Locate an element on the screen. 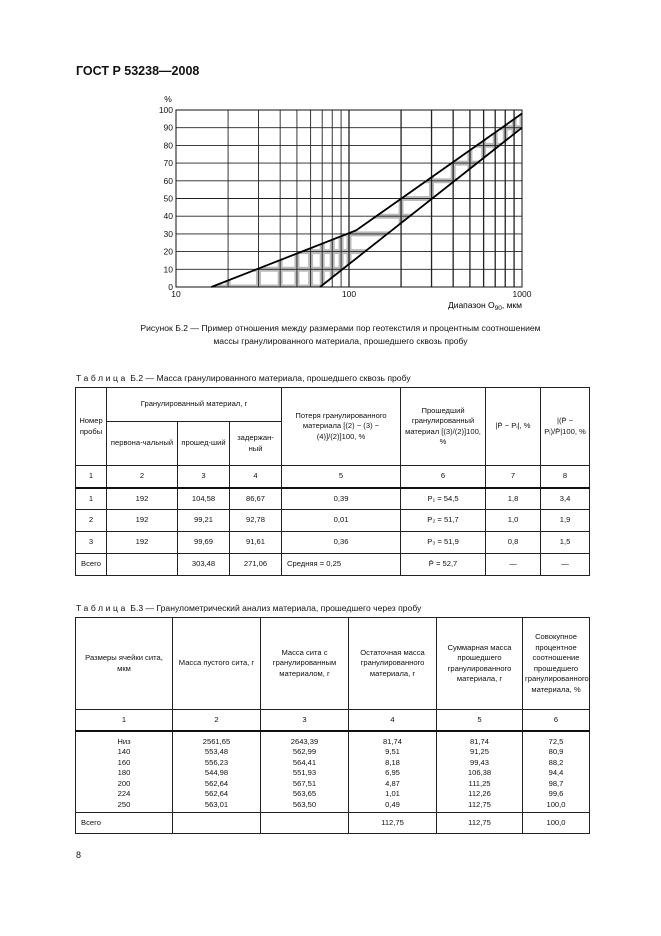 This screenshot has height=936, width=661. cell-value: 88,2 is located at coordinates (556, 762).